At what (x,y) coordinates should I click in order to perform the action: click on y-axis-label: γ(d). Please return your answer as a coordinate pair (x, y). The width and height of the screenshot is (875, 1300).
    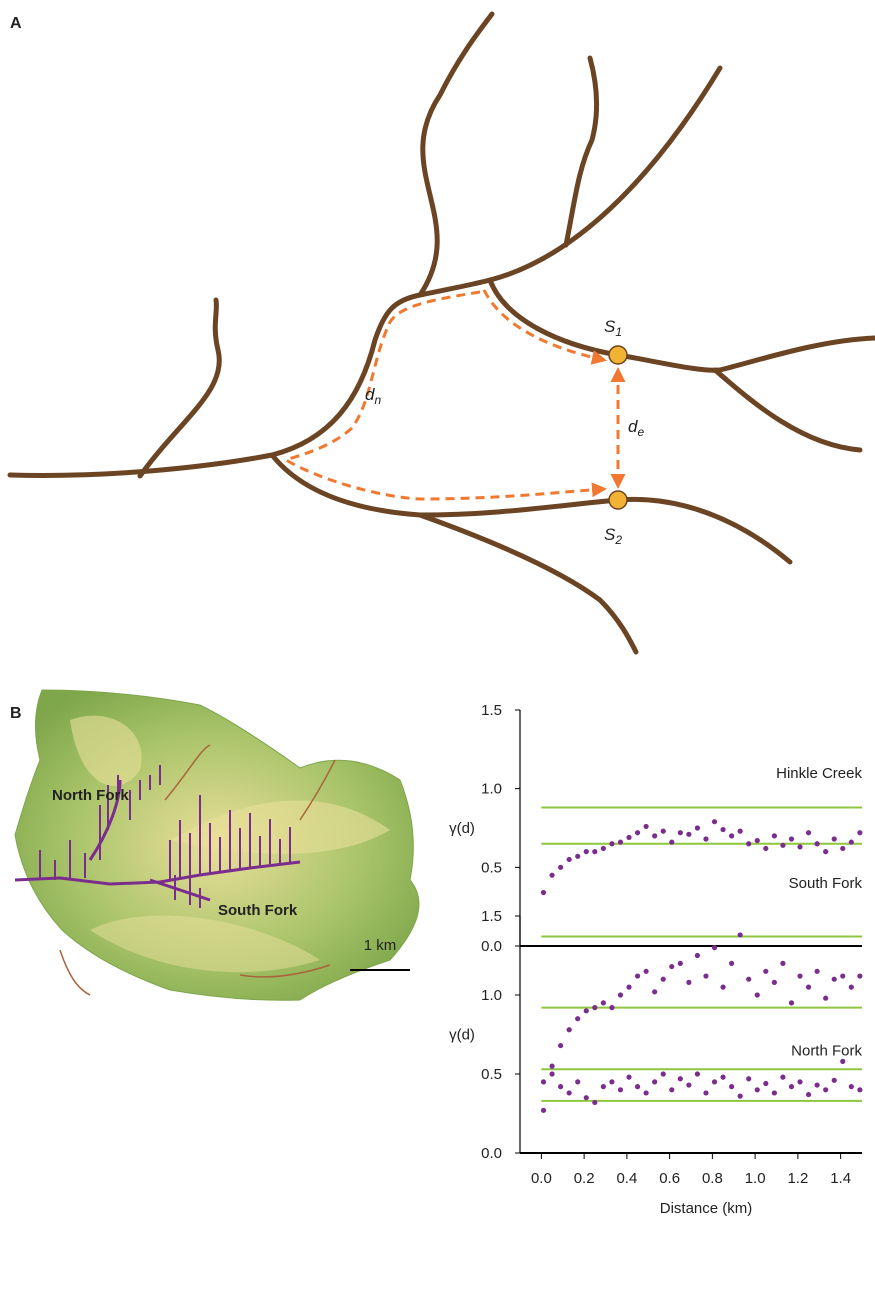
    Looking at the image, I should click on (462, 828).